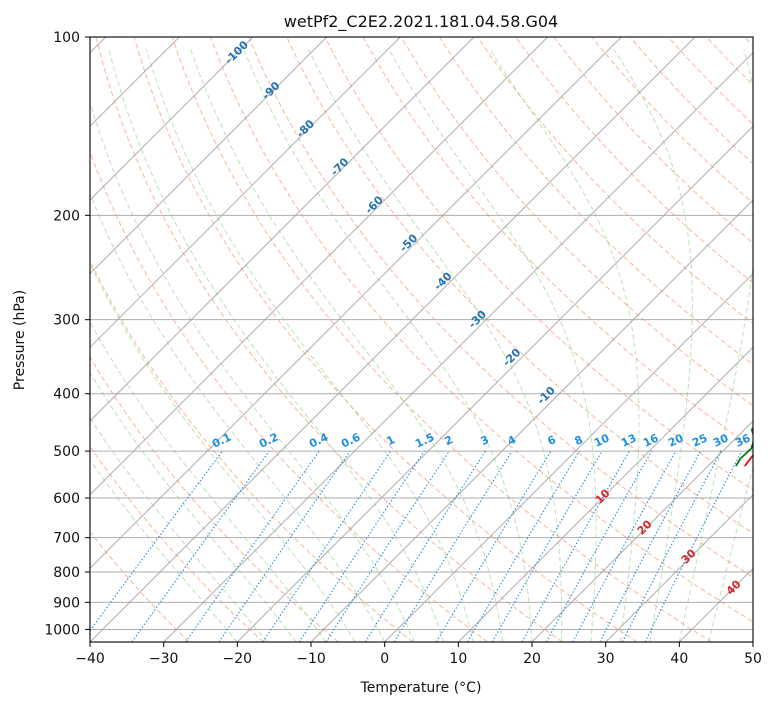 The image size is (775, 708). Describe the element at coordinates (679, 659) in the screenshot. I see `x-tick-label: 40` at that location.